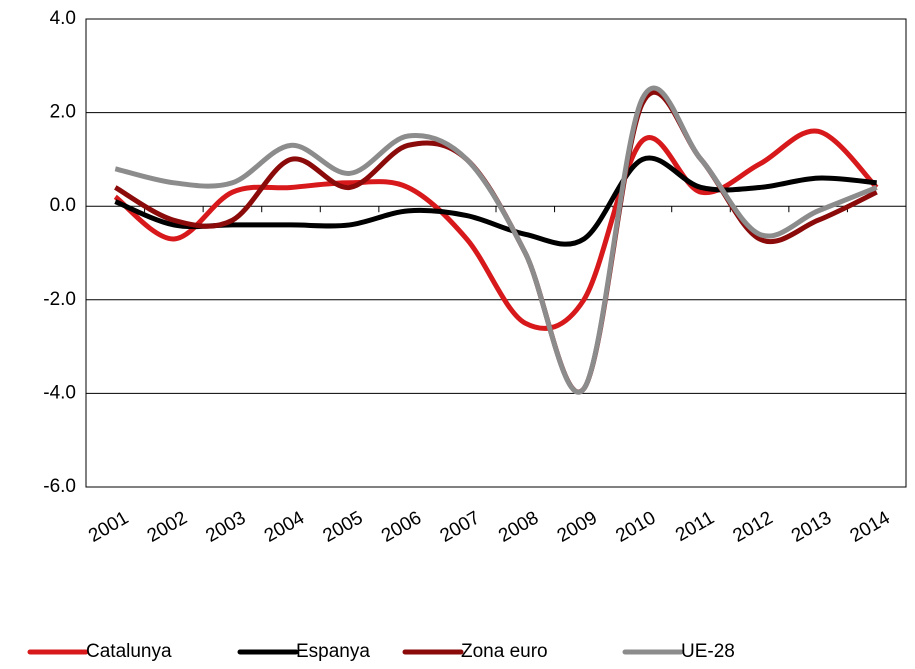  What do you see at coordinates (504, 651) in the screenshot?
I see `legend-label: Zona euro` at bounding box center [504, 651].